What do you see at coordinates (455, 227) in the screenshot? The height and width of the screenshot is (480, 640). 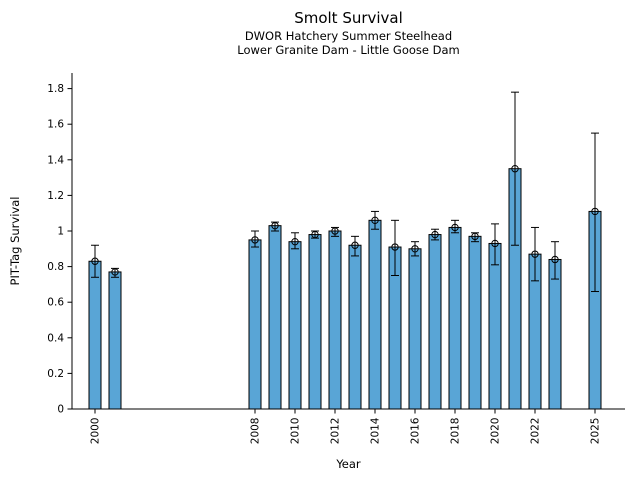 I see `marker-2018` at bounding box center [455, 227].